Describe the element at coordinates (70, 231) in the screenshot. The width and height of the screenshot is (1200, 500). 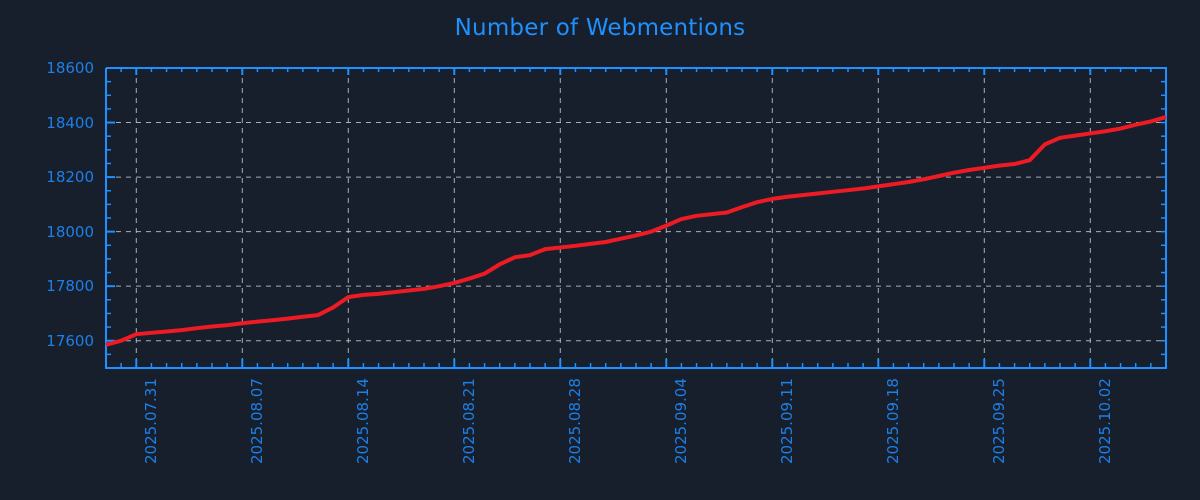
I see `y-axis-tick-label: 18000` at that location.